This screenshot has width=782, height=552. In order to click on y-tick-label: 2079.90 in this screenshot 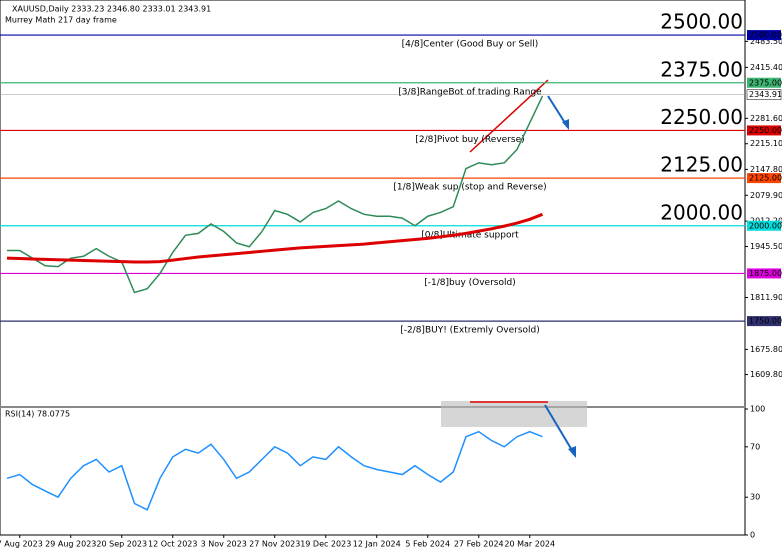, I will do `click(766, 195)`.